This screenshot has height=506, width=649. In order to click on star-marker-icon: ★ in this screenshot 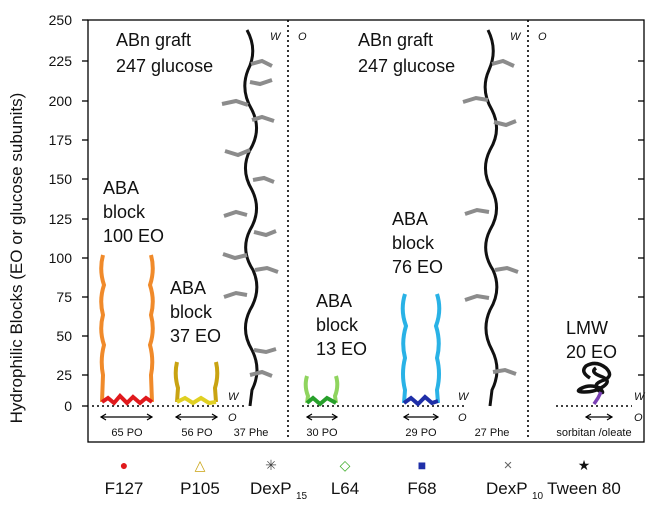, I will do `click(584, 465)`.